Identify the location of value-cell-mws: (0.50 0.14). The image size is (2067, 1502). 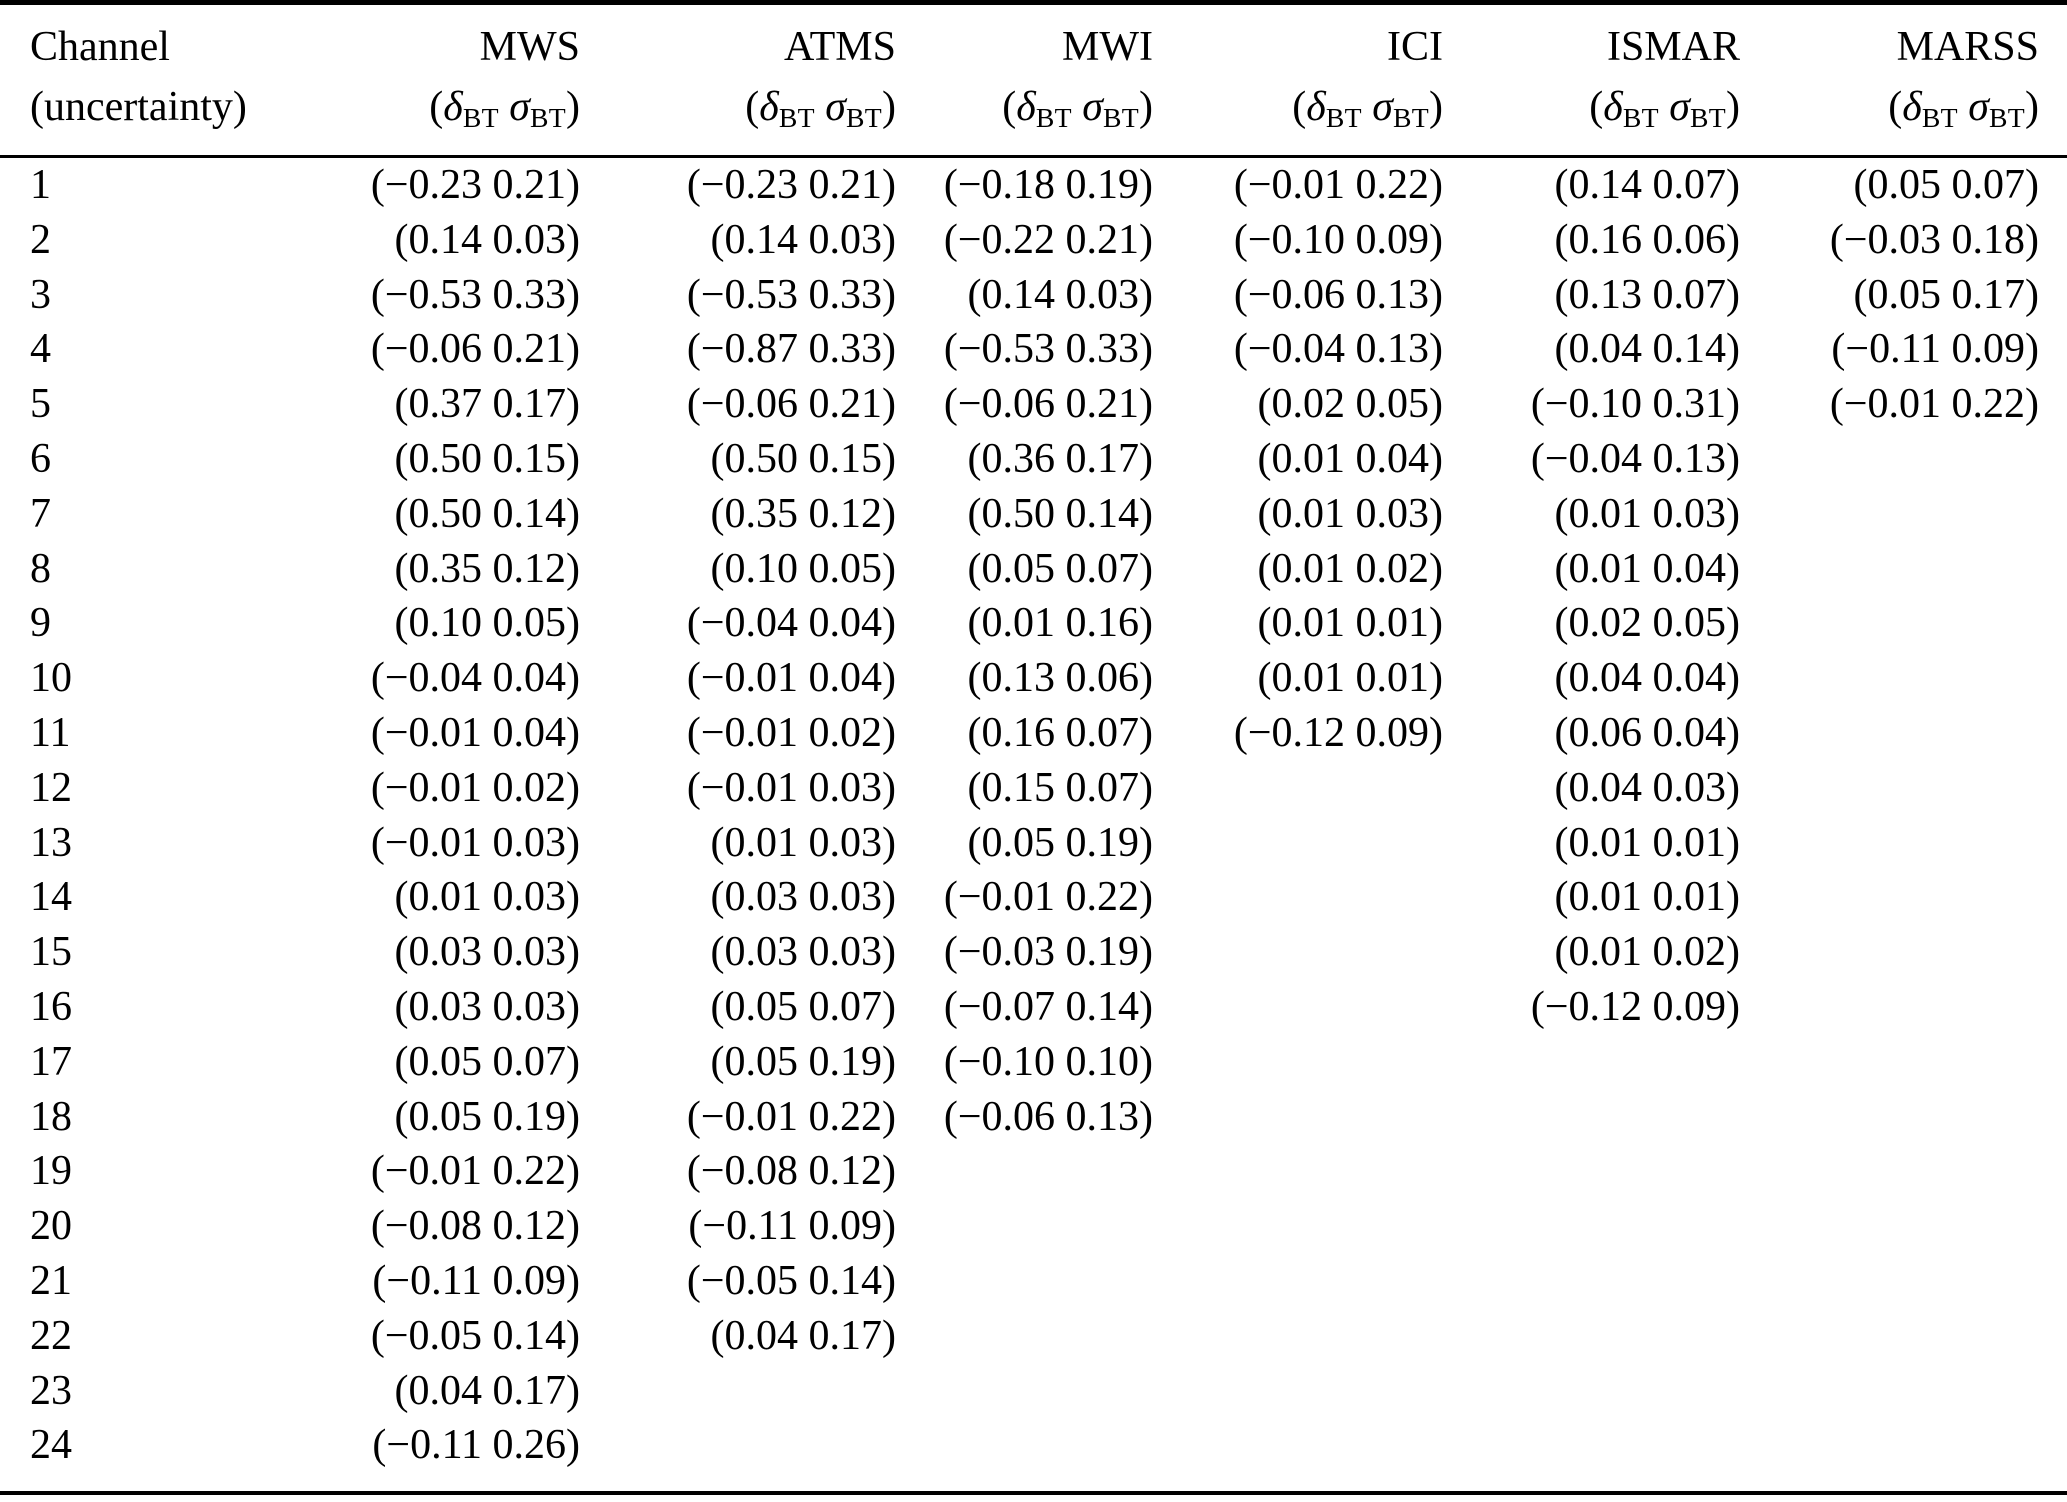
(487, 513).